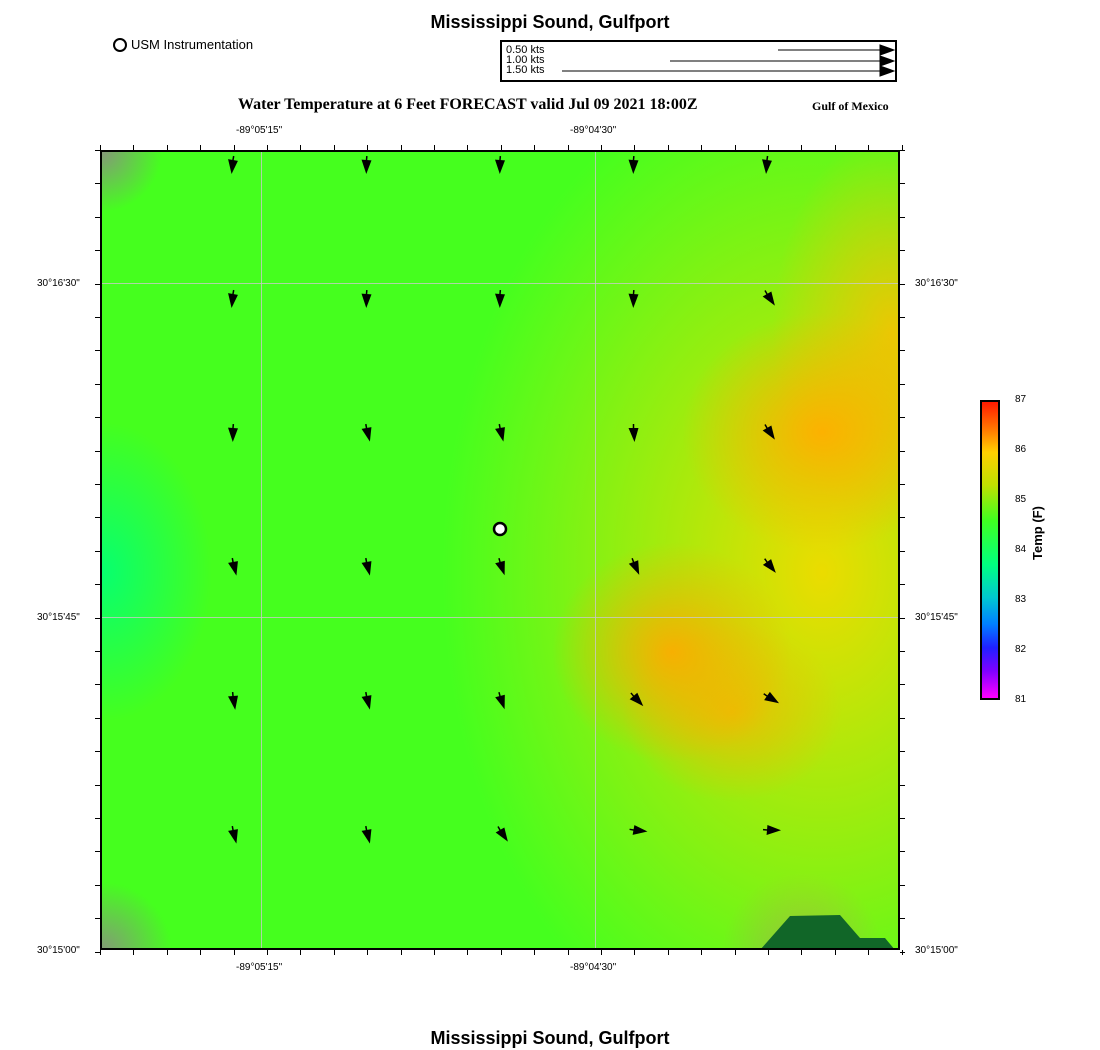 The width and height of the screenshot is (1100, 1050). I want to click on vector-scale-label: 1.00 kts, so click(525, 60).